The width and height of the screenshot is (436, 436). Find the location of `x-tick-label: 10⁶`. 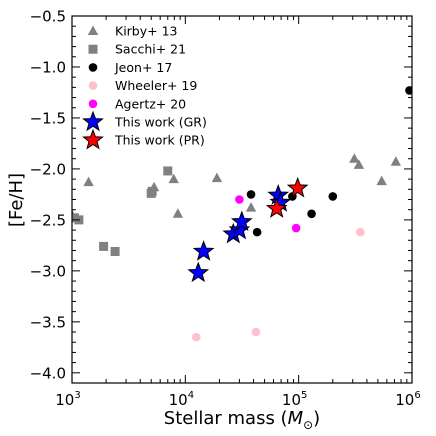

x-tick-label: 10⁶ is located at coordinates (407, 399).